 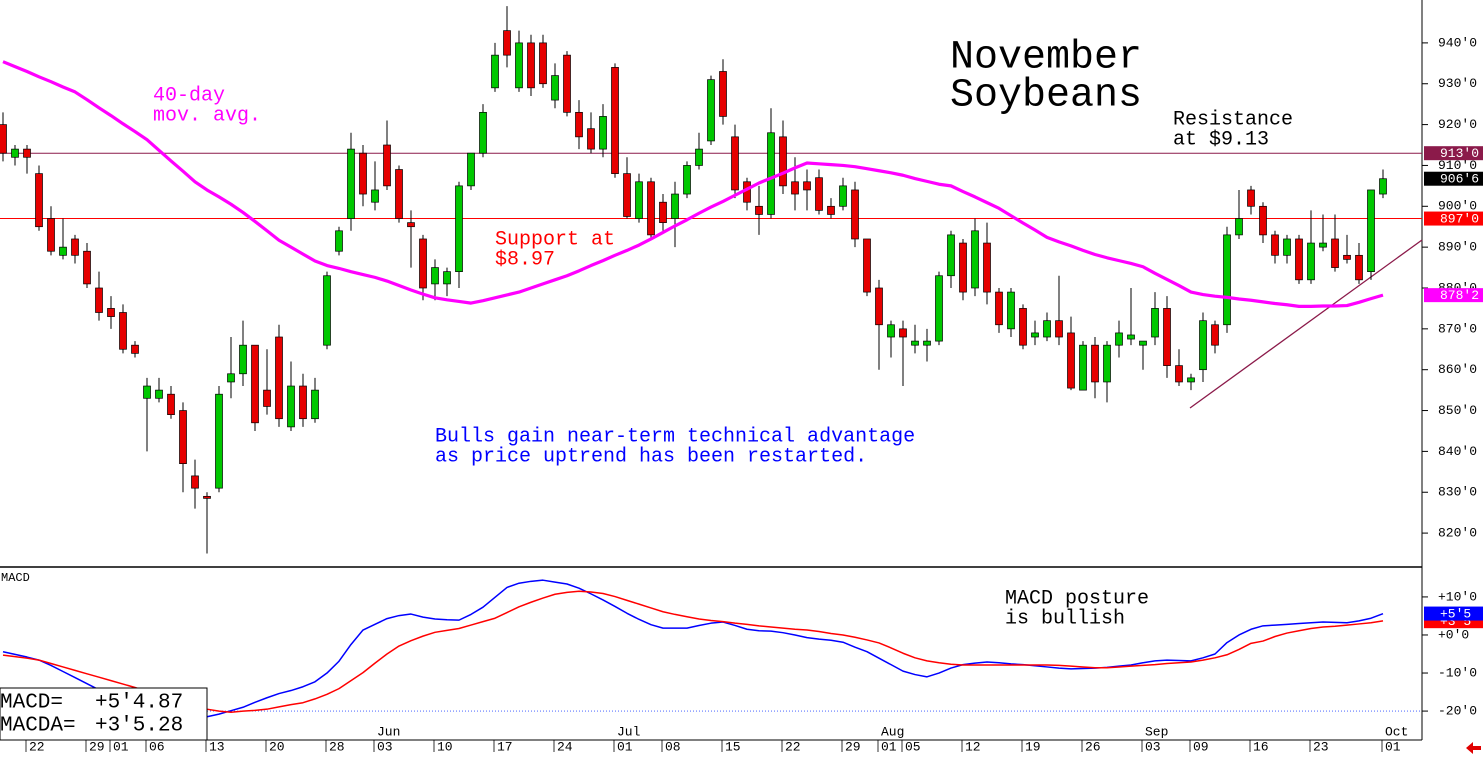 I want to click on x-tick-label: 23, so click(x=1321, y=746).